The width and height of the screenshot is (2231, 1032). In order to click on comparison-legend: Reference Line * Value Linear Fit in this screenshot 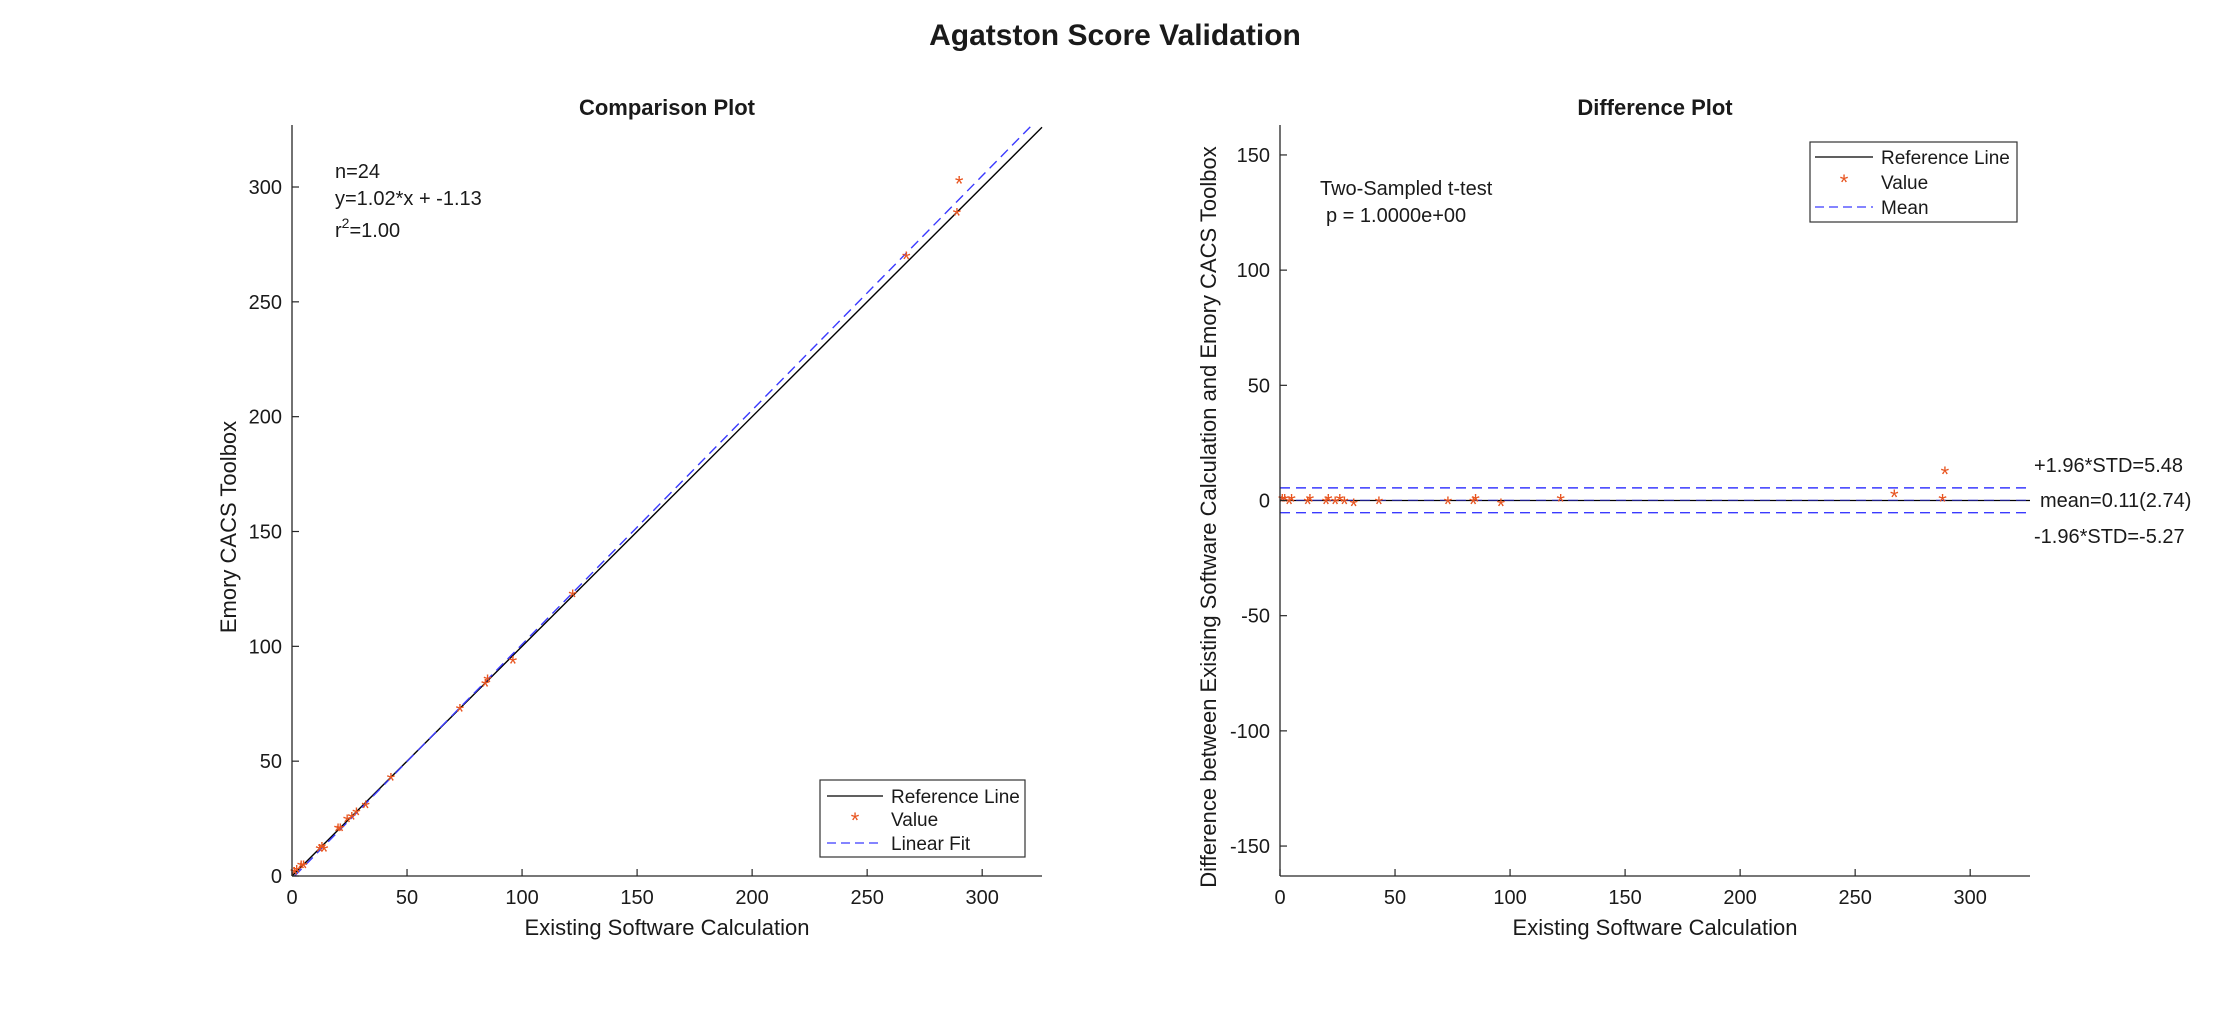, I will do `click(922, 818)`.